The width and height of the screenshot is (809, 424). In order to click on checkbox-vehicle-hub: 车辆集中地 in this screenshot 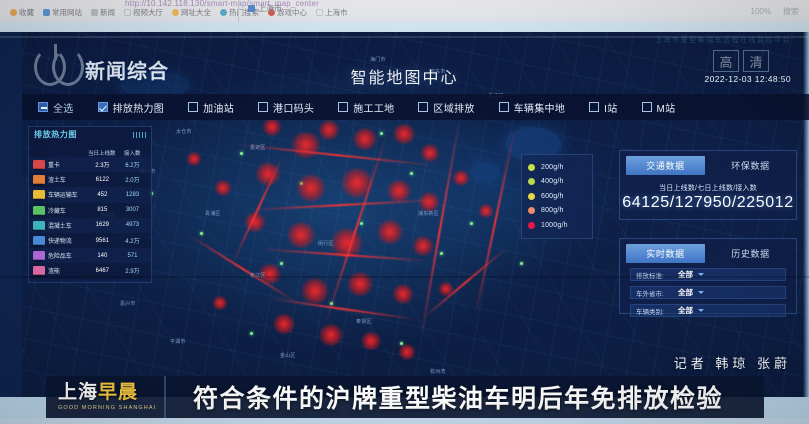, I will do `click(532, 107)`.